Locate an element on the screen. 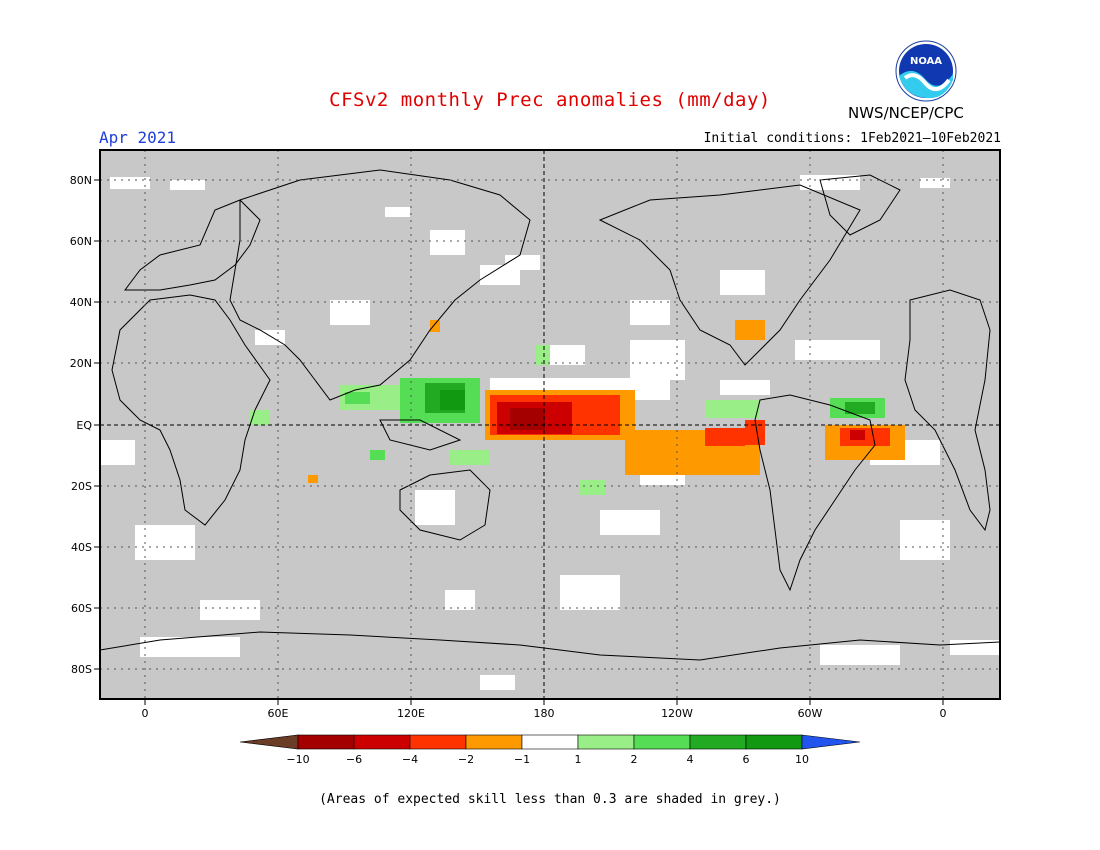  lon-label: 60E is located at coordinates (278, 713).